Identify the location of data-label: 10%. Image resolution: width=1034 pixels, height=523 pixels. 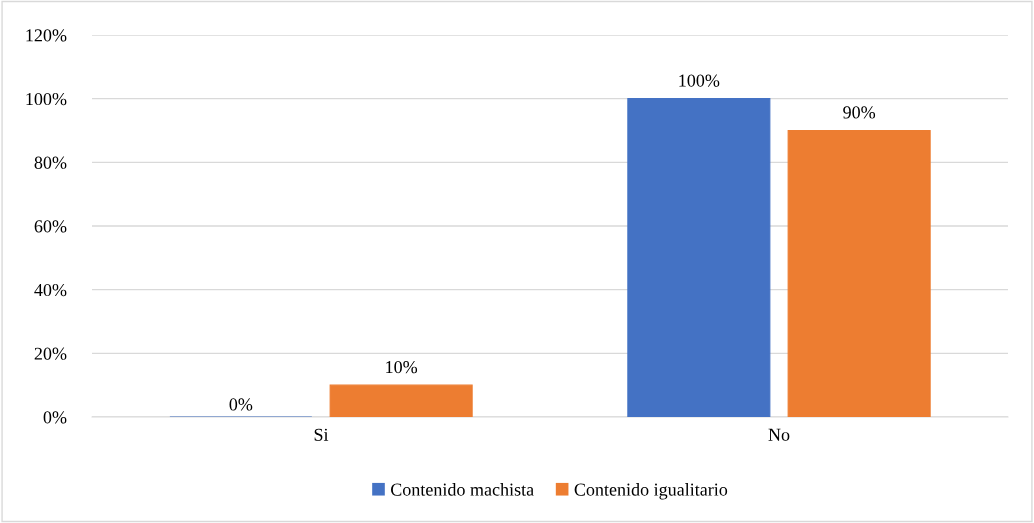
(402, 367).